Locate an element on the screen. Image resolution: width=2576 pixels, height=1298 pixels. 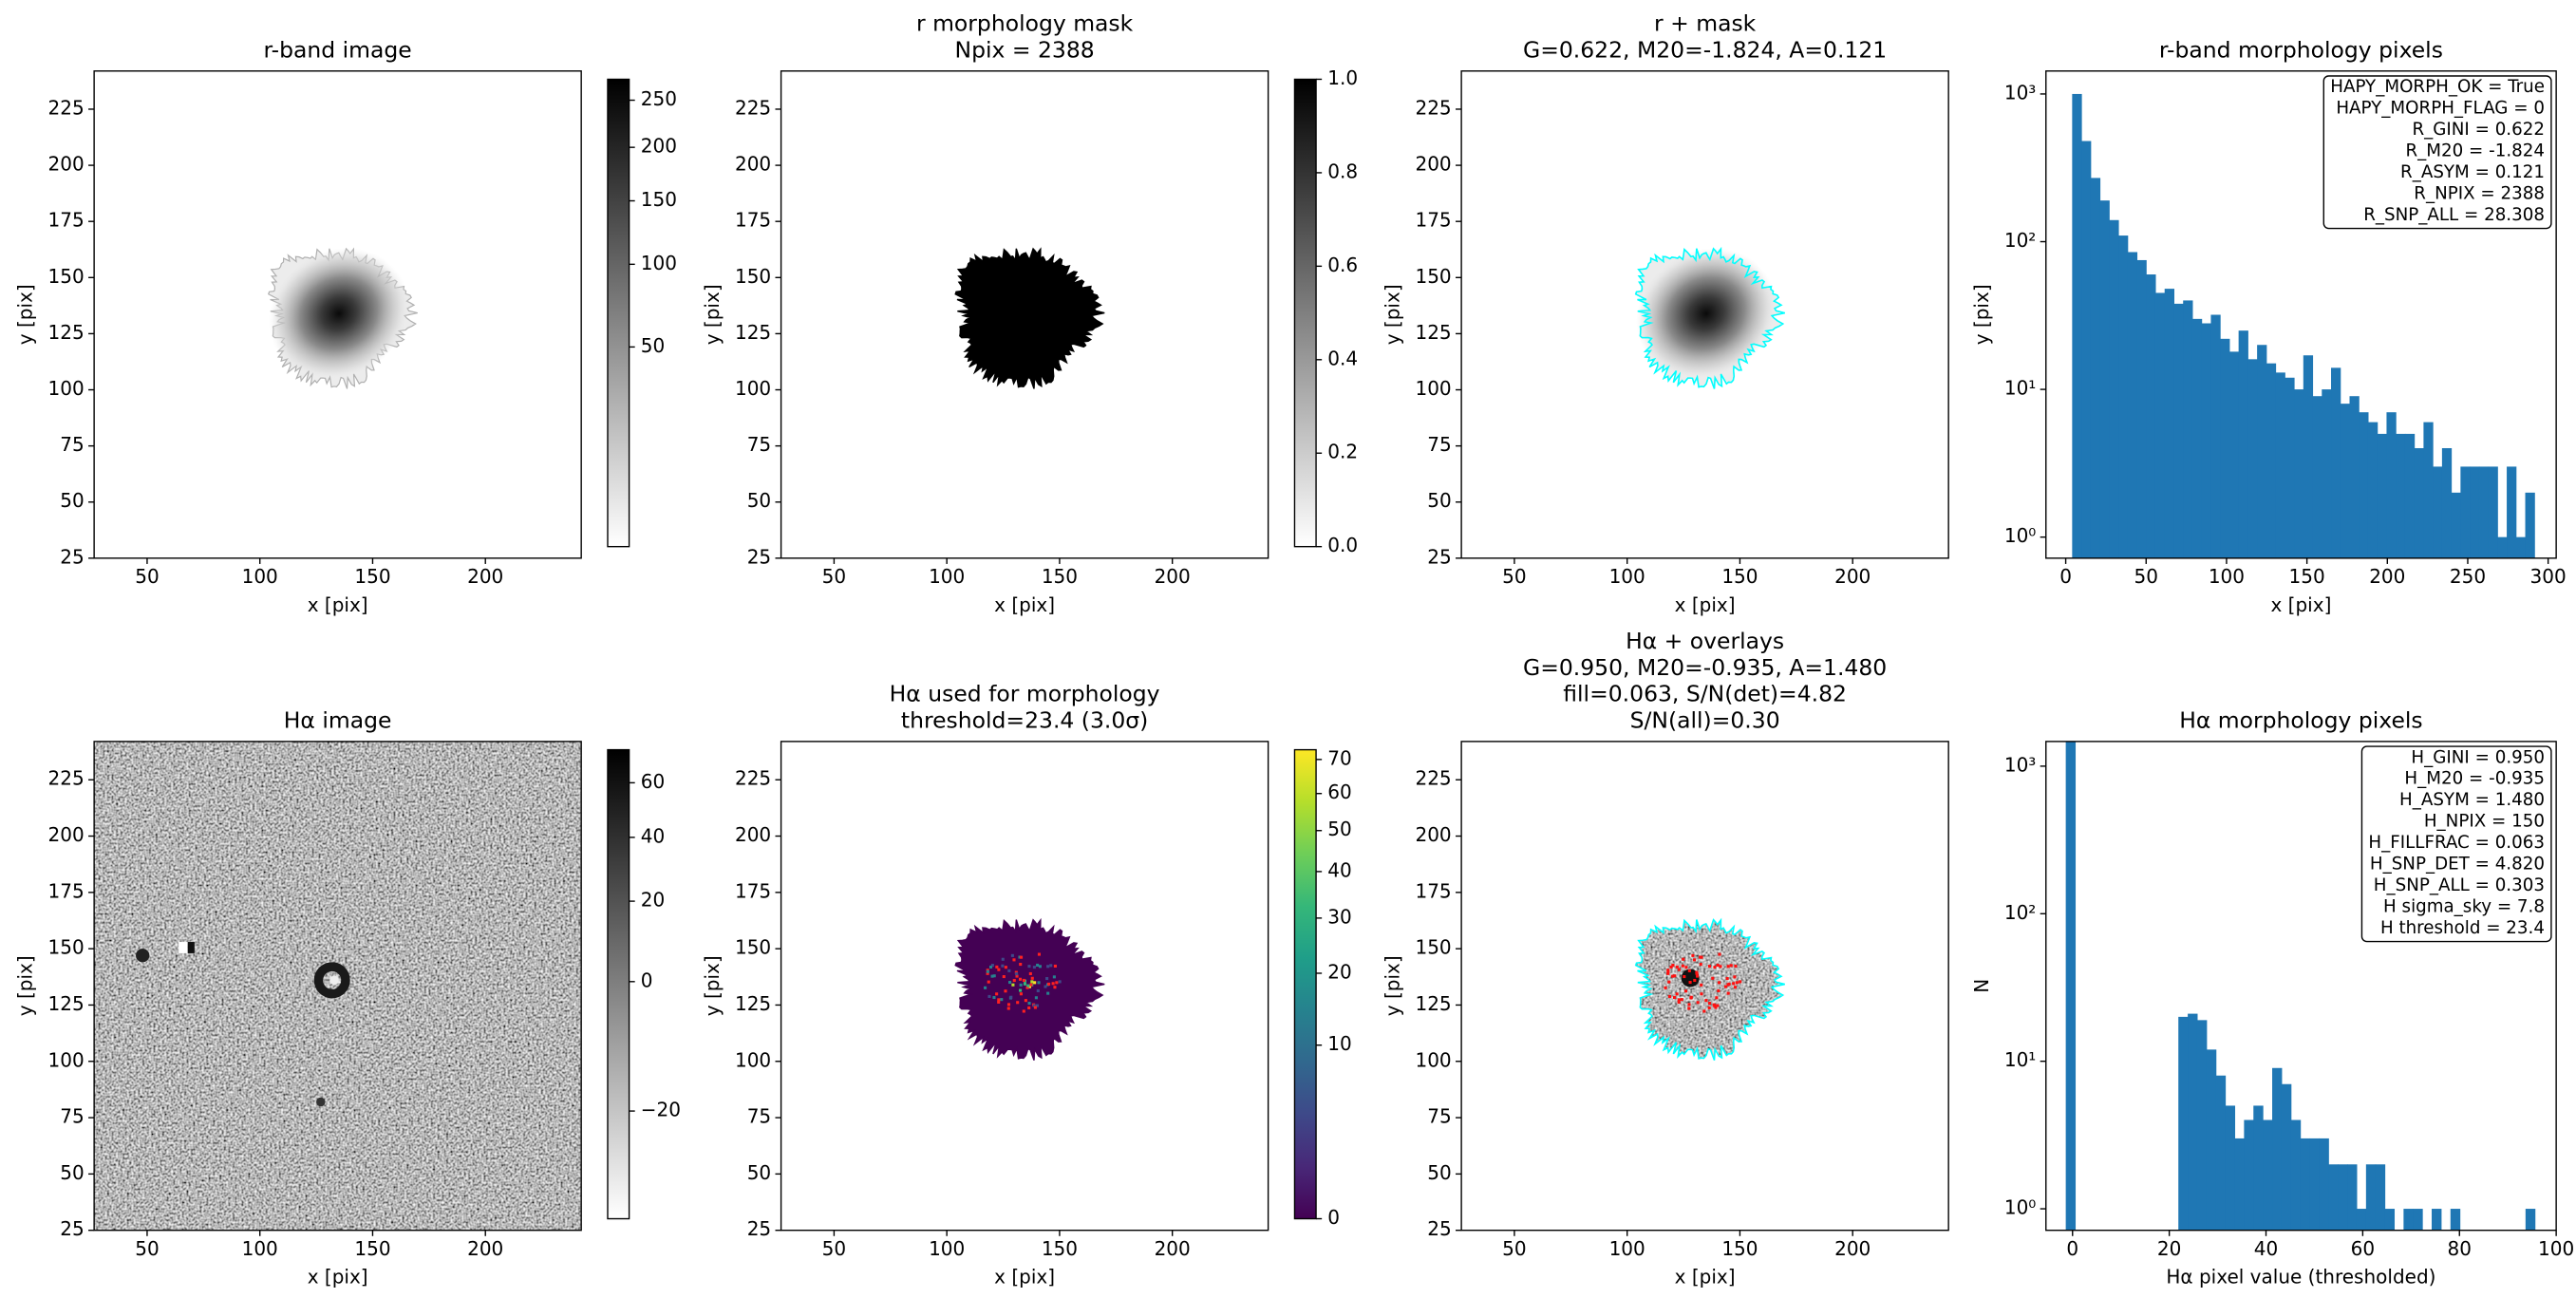
panel-title: S/N(all)=0.30 is located at coordinates (1705, 720).